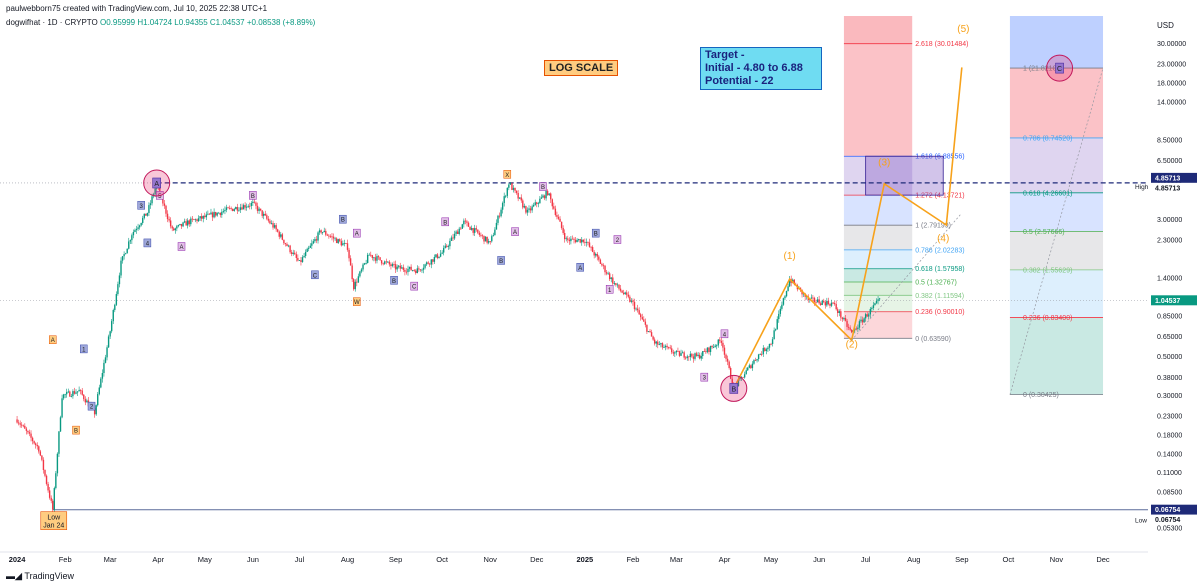 The width and height of the screenshot is (1200, 588). Describe the element at coordinates (904, 175) in the screenshot. I see `target-zone-box` at that location.